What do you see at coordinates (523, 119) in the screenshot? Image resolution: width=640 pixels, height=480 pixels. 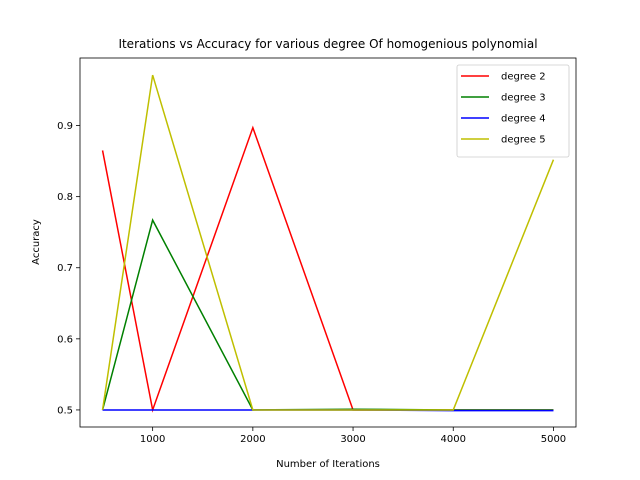 I see `legend-label: degree 4` at bounding box center [523, 119].